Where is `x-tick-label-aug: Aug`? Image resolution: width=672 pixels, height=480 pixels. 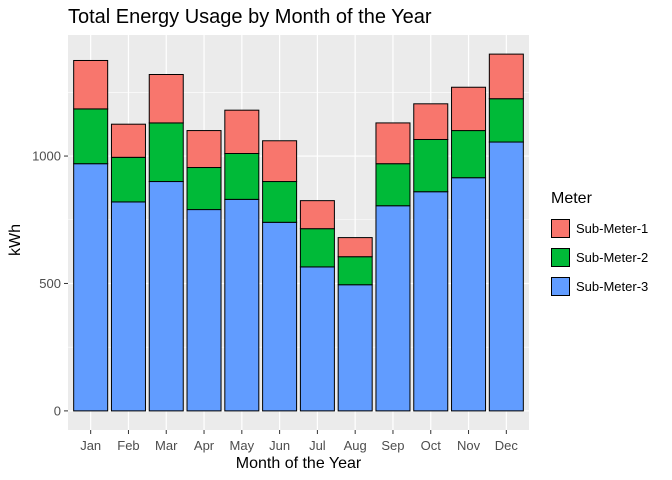 x-tick-label-aug: Aug is located at coordinates (355, 445).